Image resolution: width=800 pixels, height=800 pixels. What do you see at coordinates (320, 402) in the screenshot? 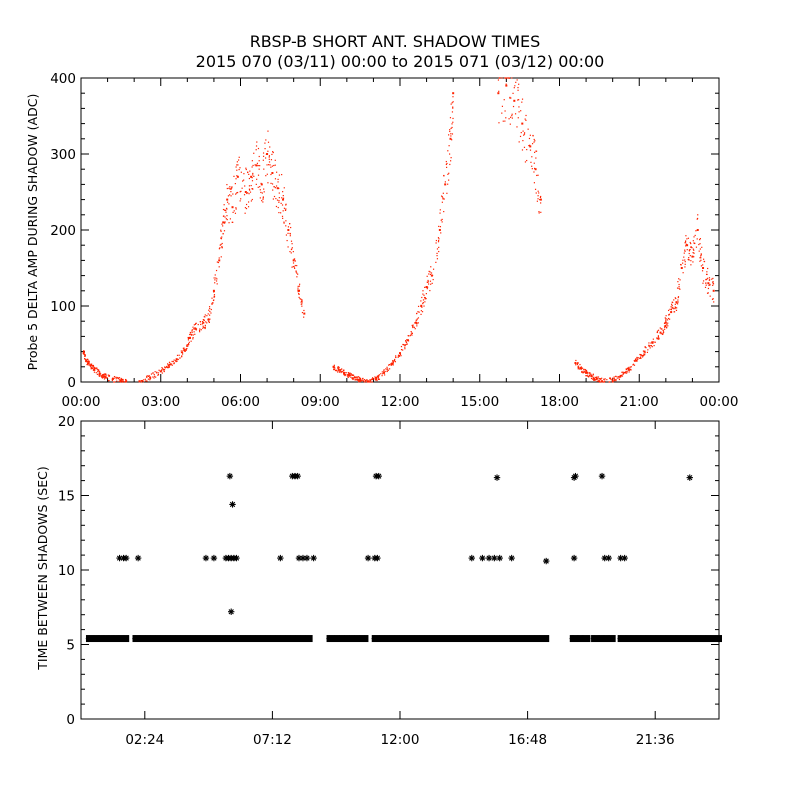
I see `top-x-tick-label: 09:00` at bounding box center [320, 402].